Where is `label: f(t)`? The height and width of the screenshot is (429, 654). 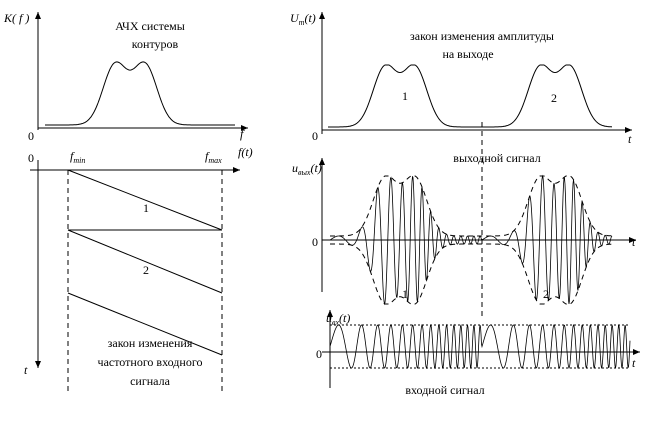 label: f(t) is located at coordinates (245, 152).